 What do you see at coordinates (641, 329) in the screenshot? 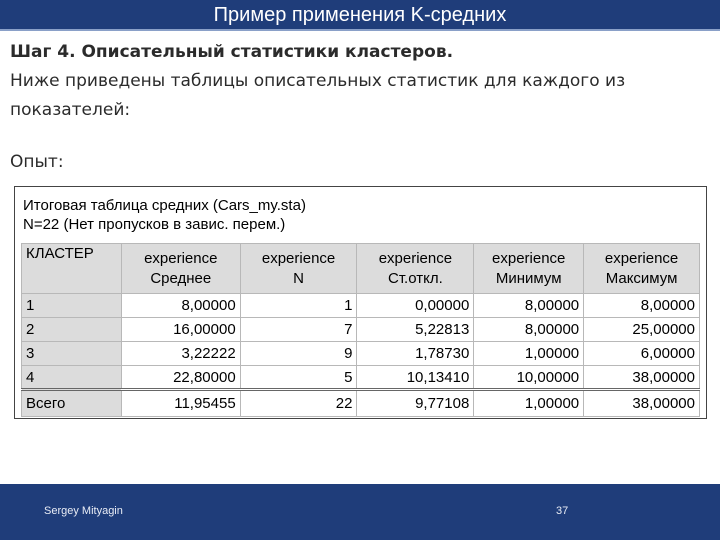
I see `table-cell: 25,00000` at bounding box center [641, 329].